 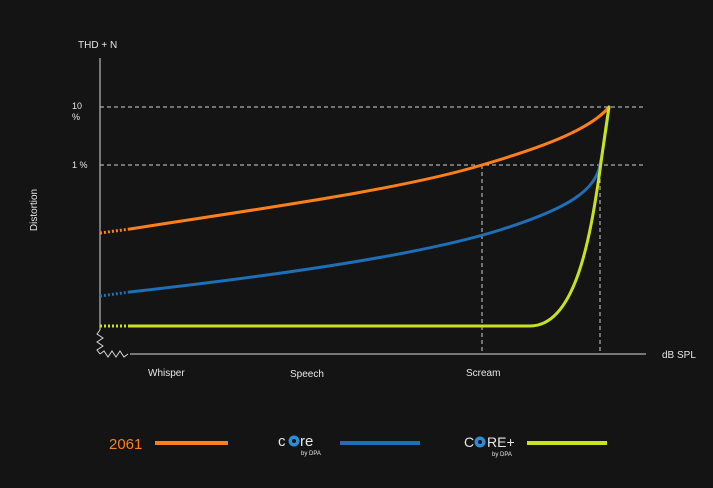 I want to click on x-category-speech: Speech, so click(x=307, y=374).